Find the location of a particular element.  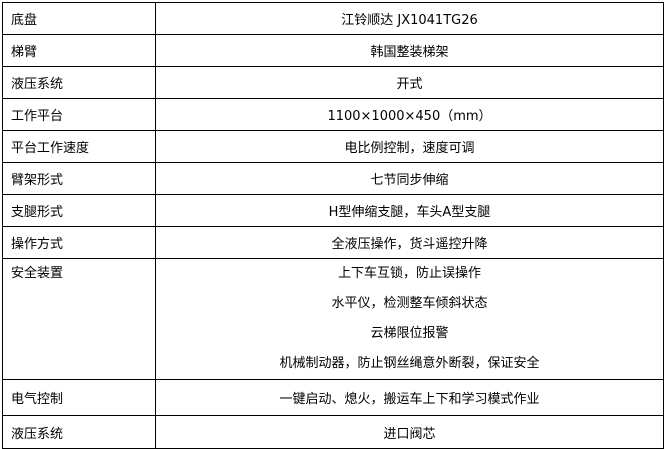

spec-label: 操作方式 is located at coordinates (79, 242).